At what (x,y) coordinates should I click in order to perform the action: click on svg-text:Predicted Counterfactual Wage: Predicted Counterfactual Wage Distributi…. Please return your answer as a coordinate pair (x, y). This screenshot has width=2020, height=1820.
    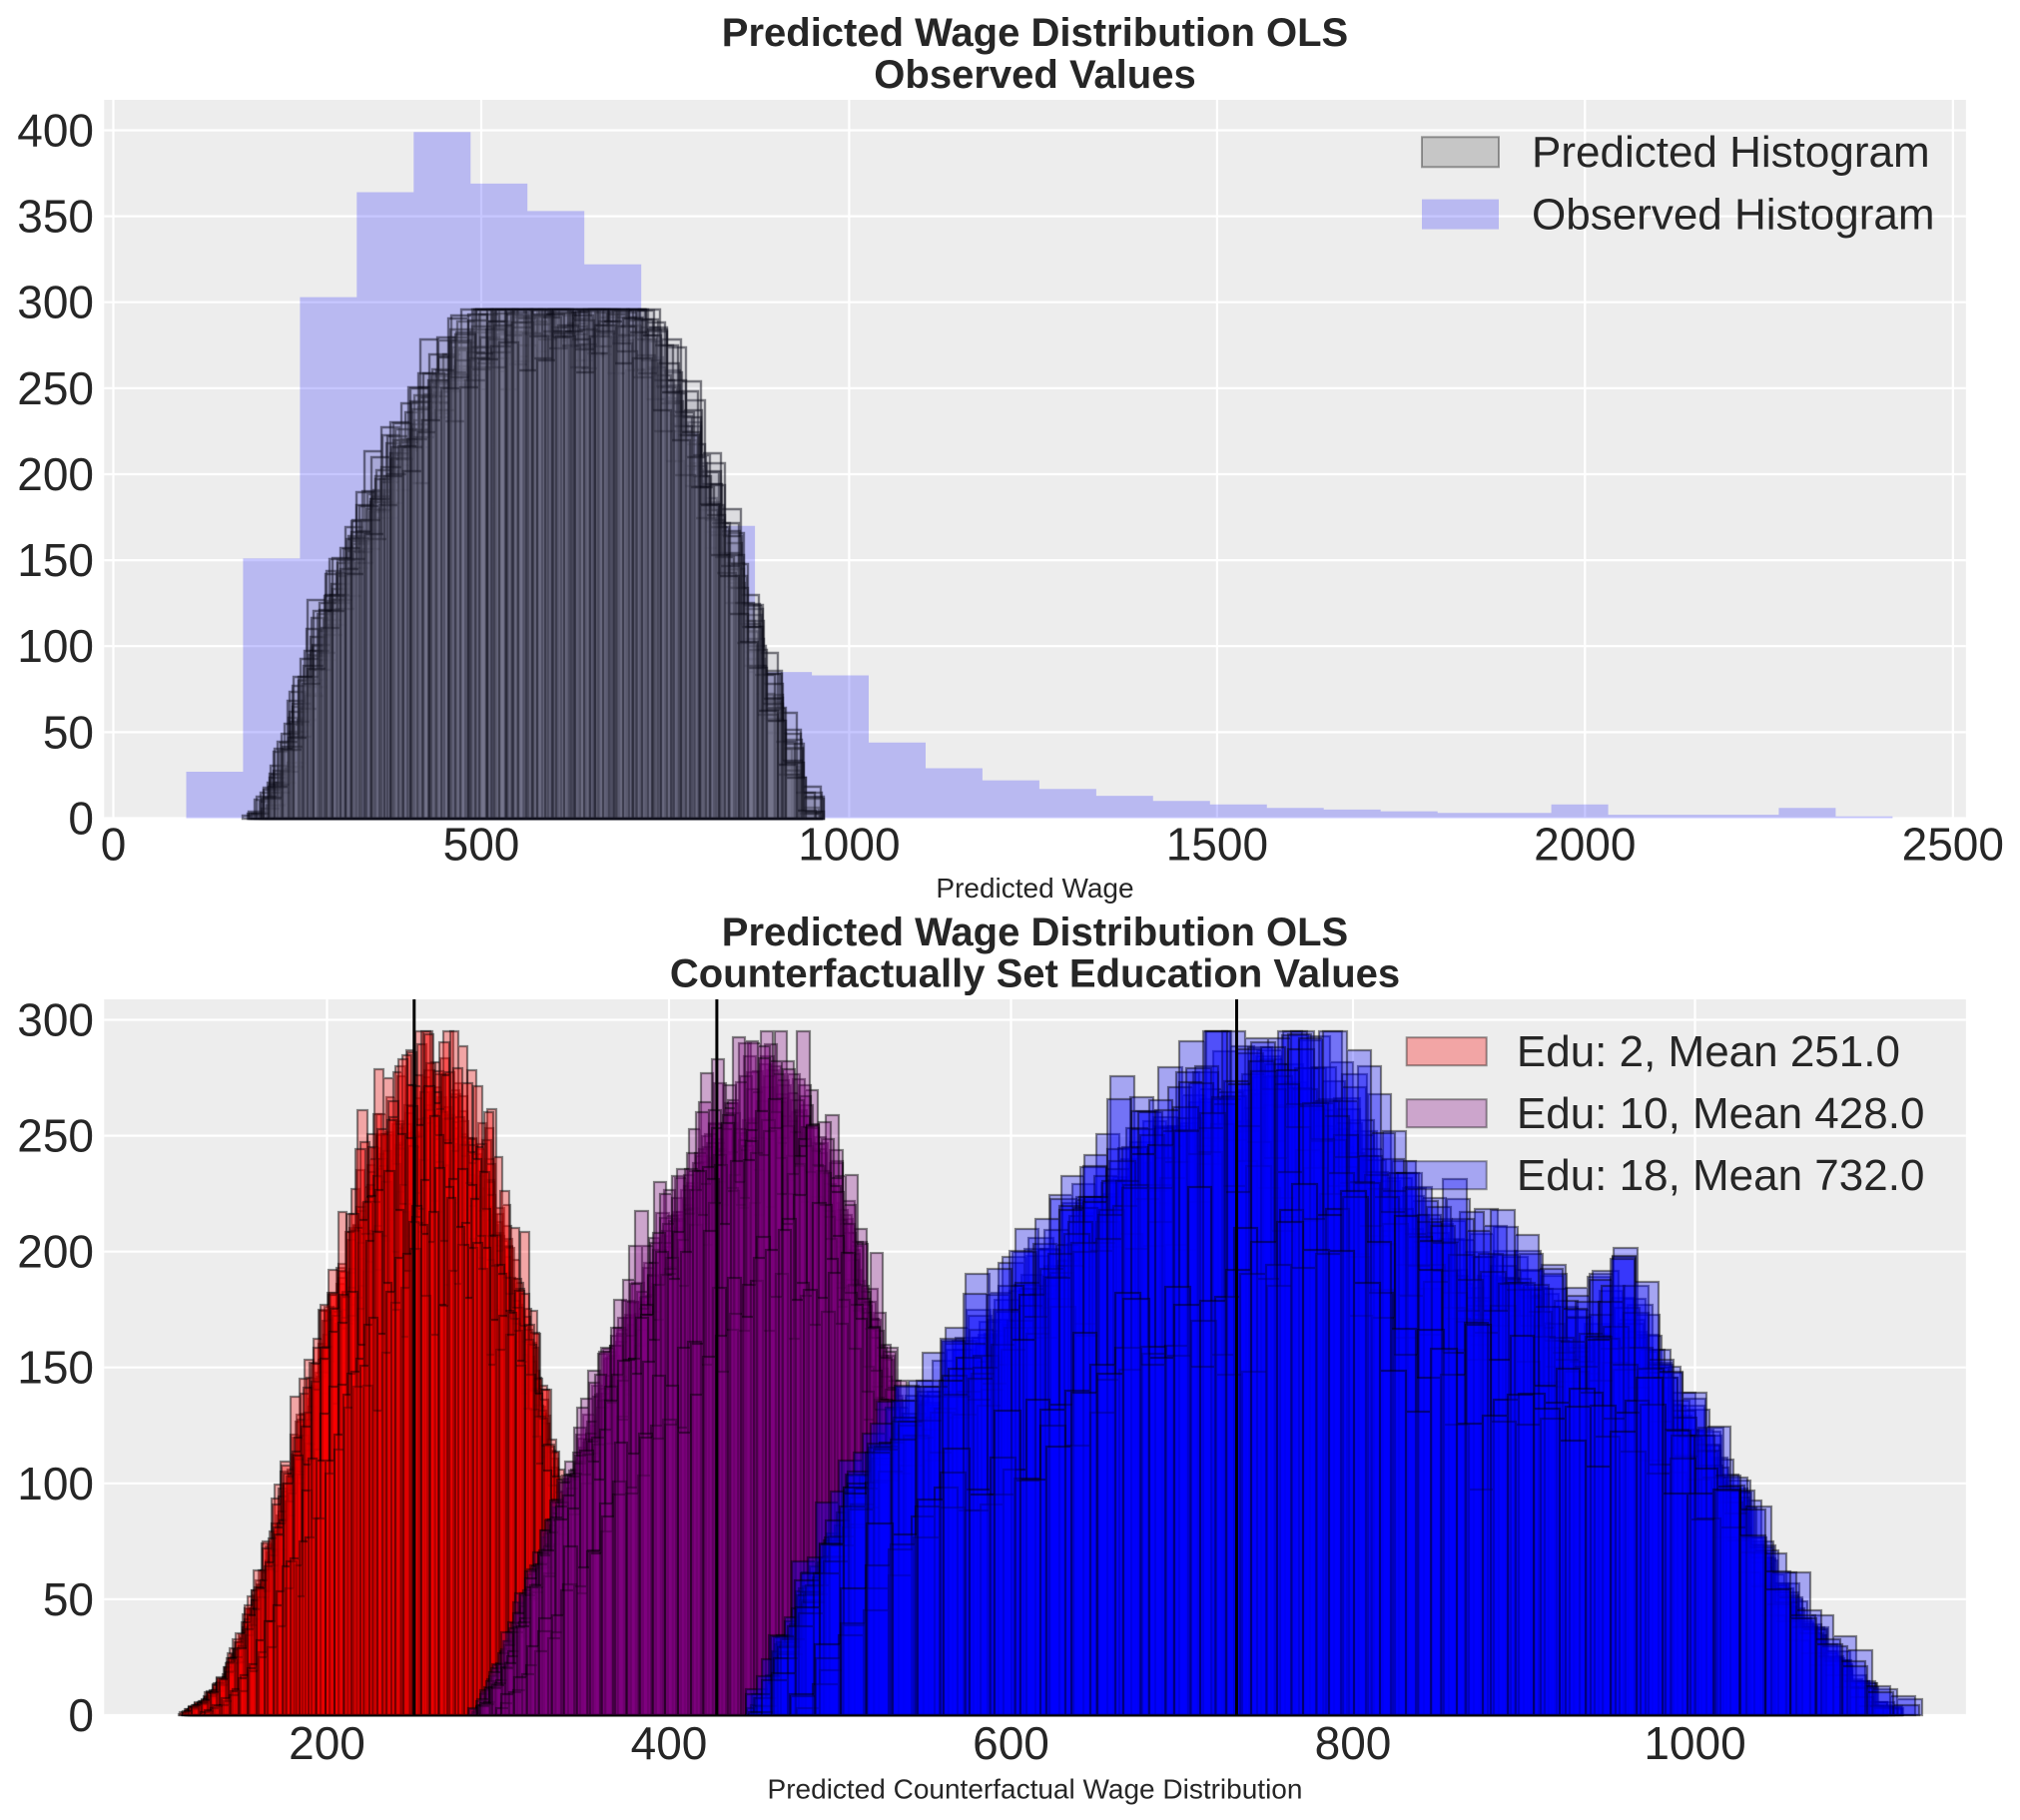
    Looking at the image, I should click on (1035, 1789).